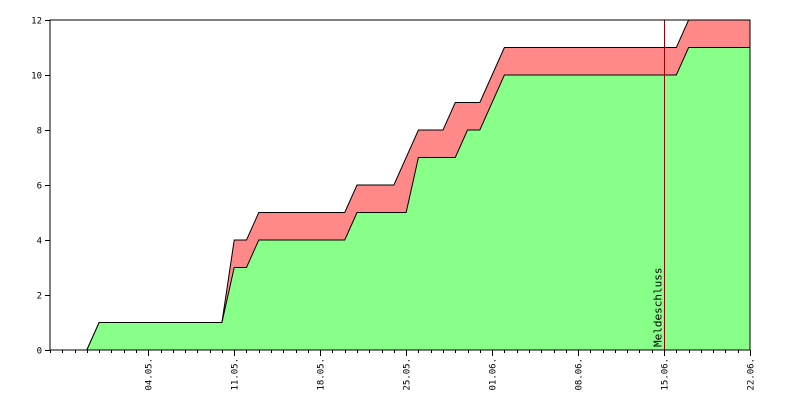 This screenshot has width=800, height=400. I want to click on y-tick-label-0: 0, so click(39, 352).